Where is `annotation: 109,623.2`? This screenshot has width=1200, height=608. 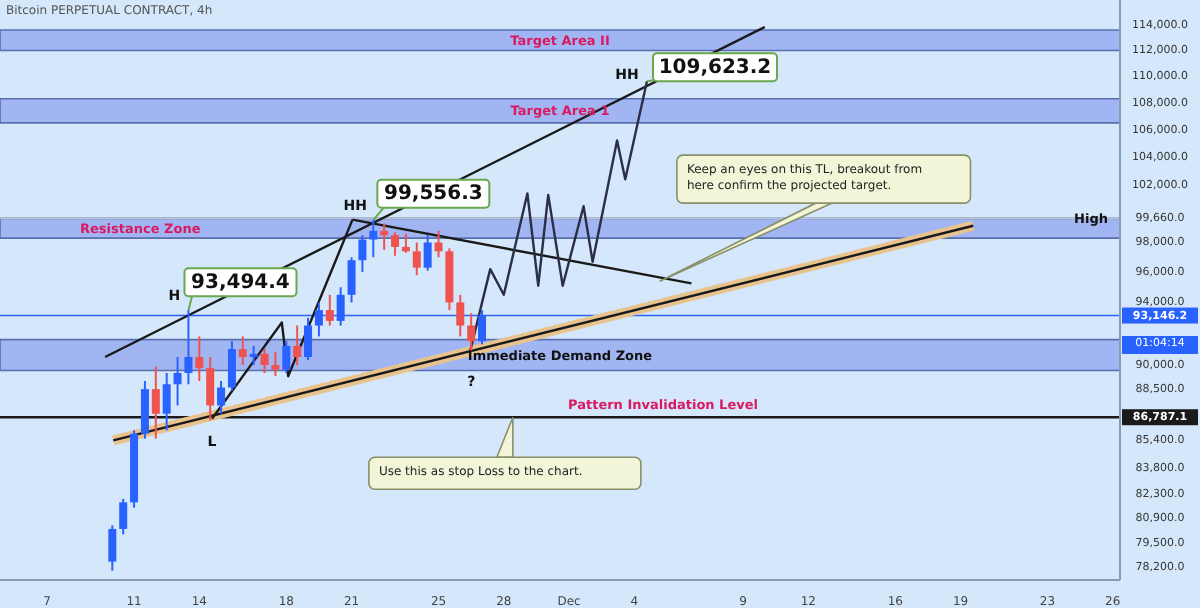
annotation: 109,623.2 is located at coordinates (715, 67).